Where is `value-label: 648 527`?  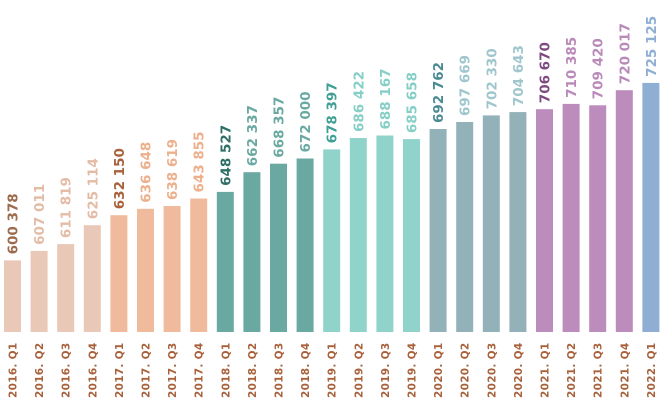
value-label: 648 527 is located at coordinates (226, 155).